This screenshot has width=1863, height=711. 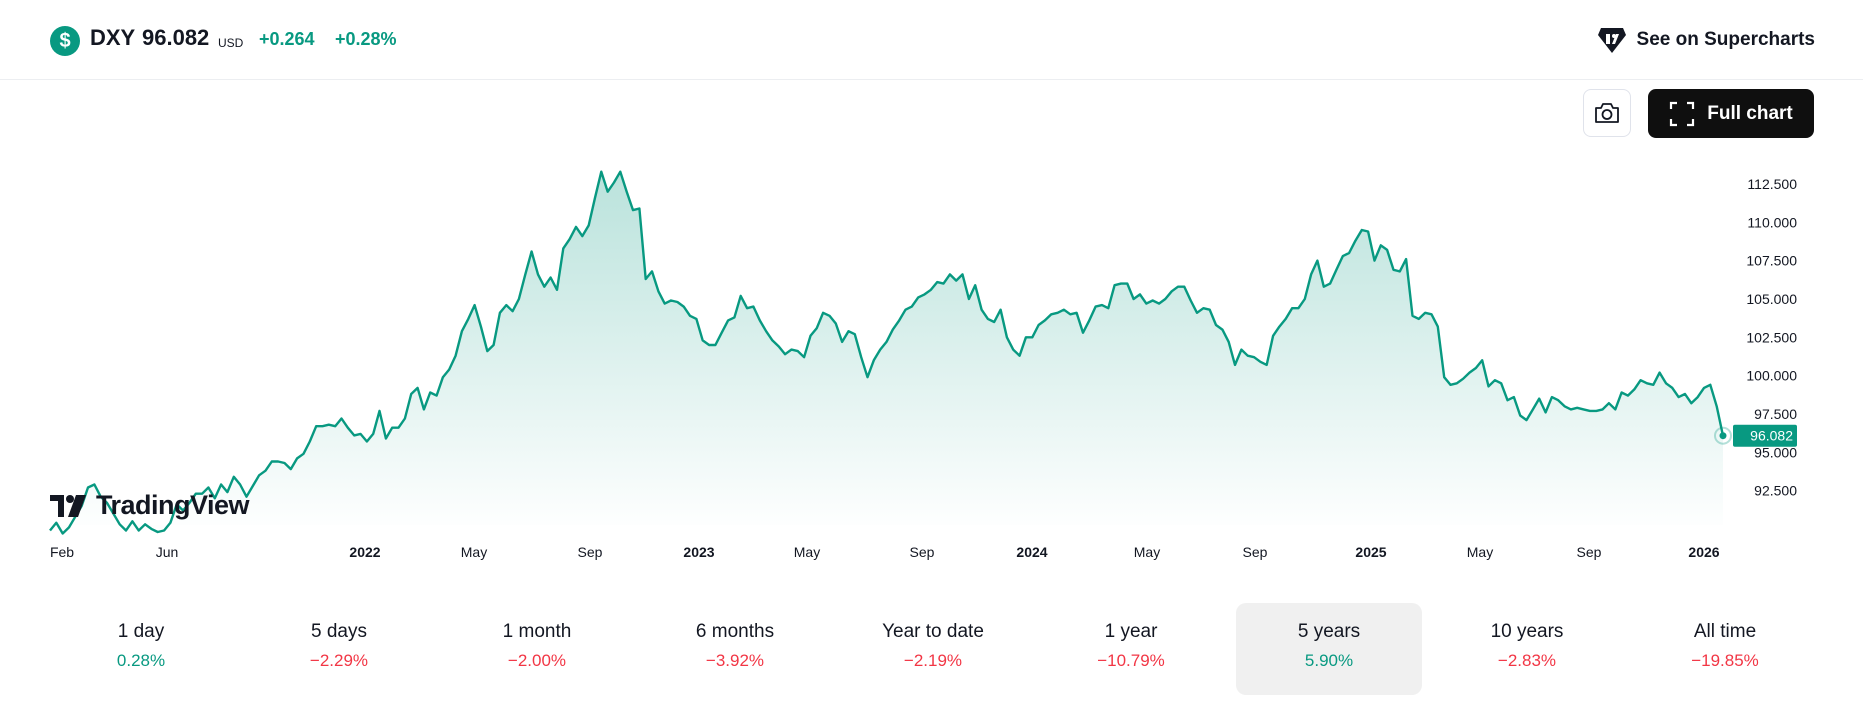 What do you see at coordinates (735, 649) in the screenshot?
I see `period-6-months-button: 6 months −3.92%` at bounding box center [735, 649].